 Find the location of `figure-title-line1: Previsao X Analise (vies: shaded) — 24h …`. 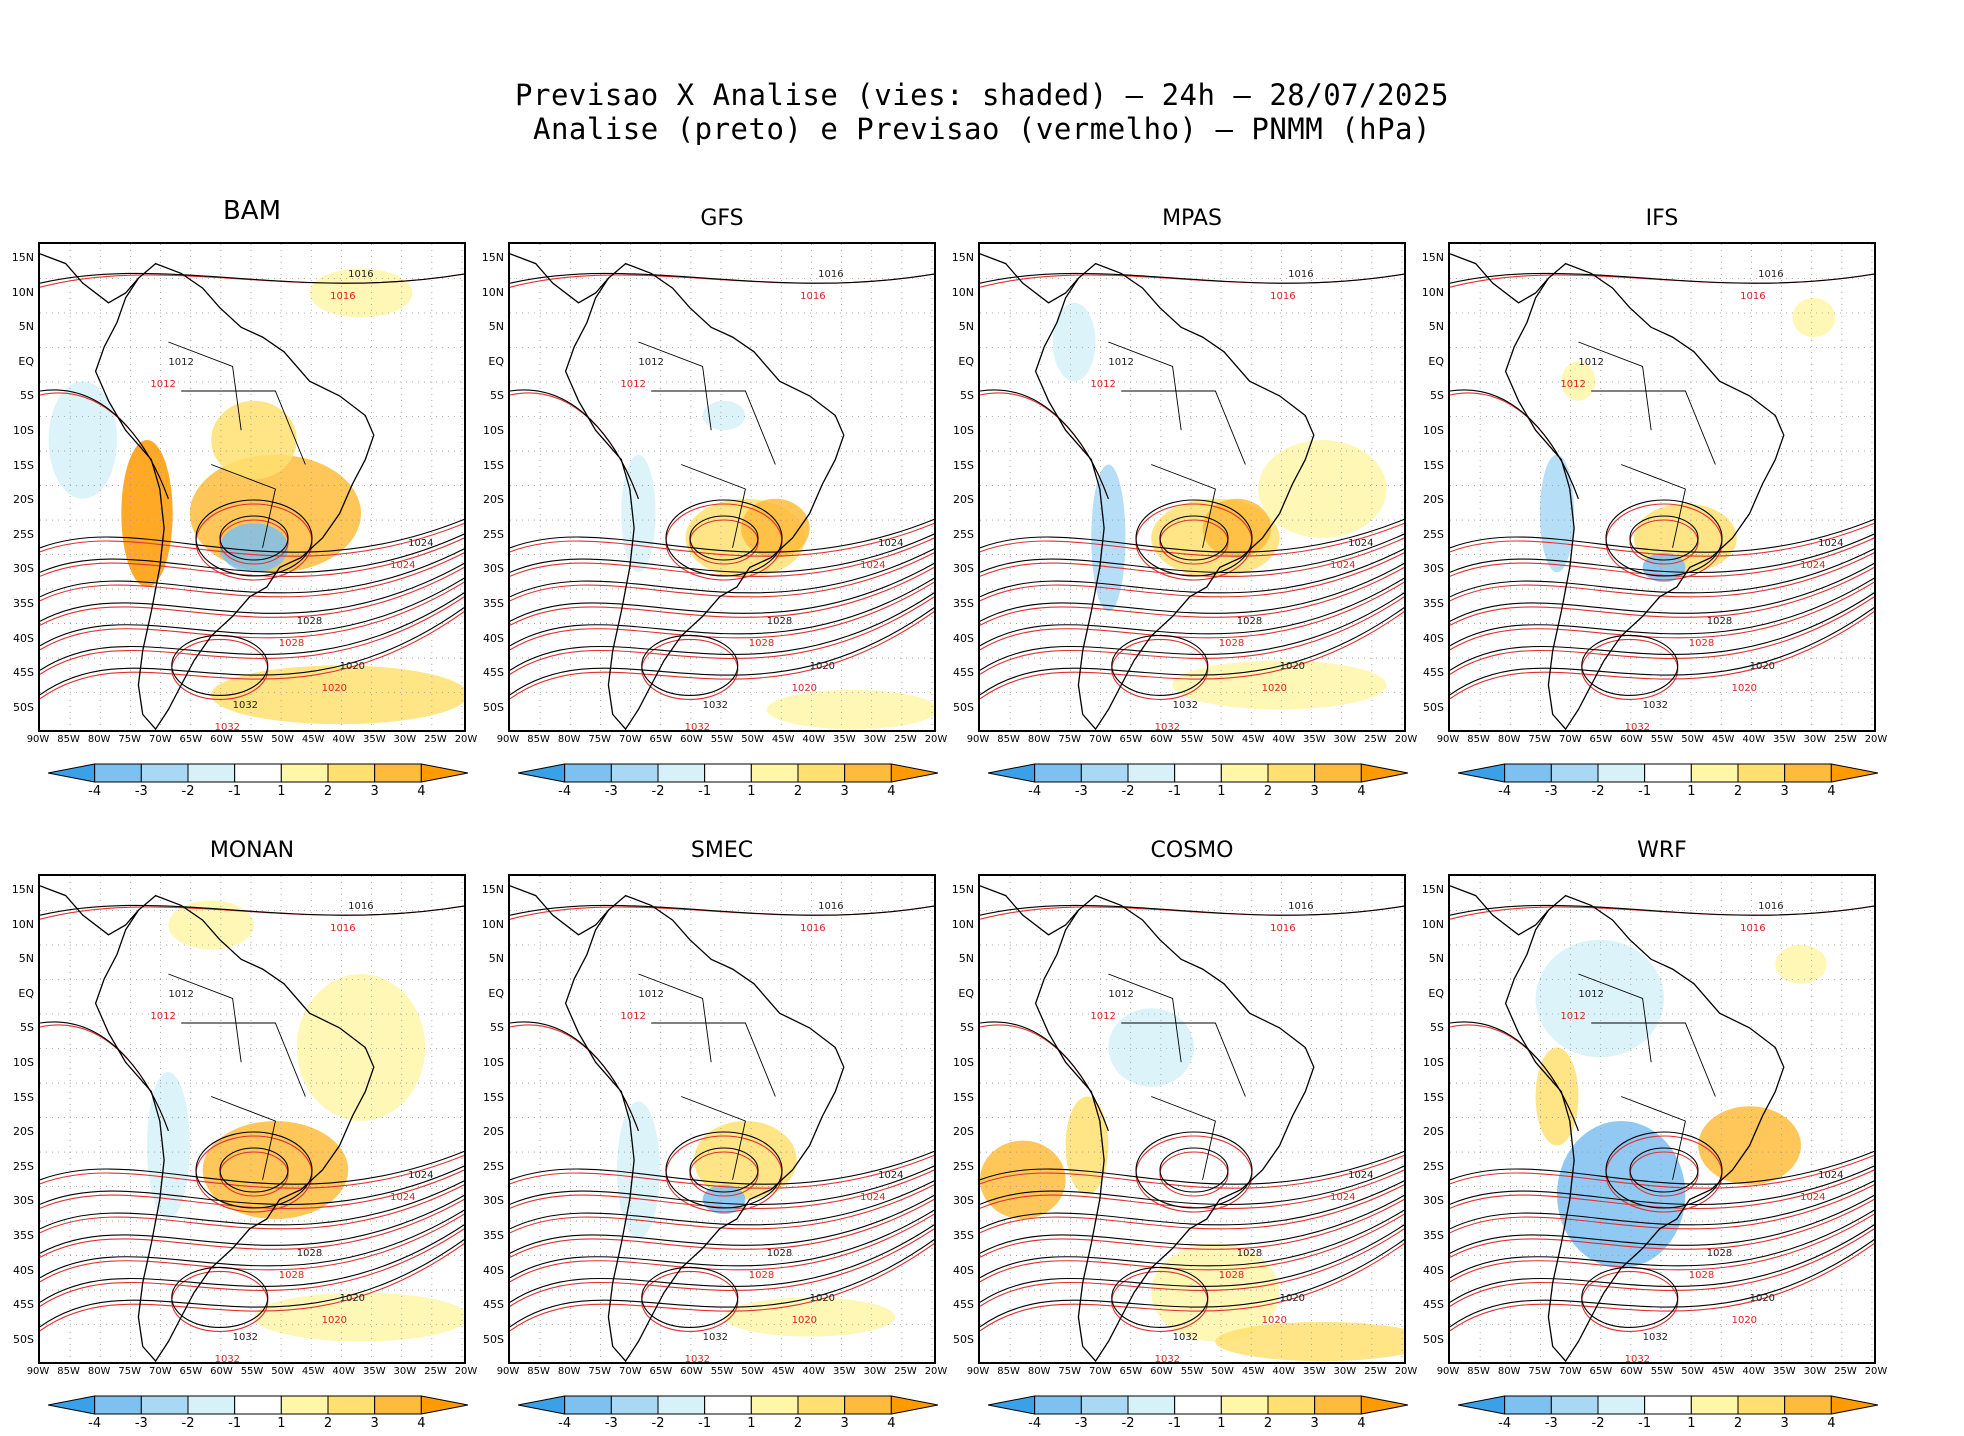

figure-title-line1: Previsao X Analise (vies: shaded) — 24h … is located at coordinates (982, 95).